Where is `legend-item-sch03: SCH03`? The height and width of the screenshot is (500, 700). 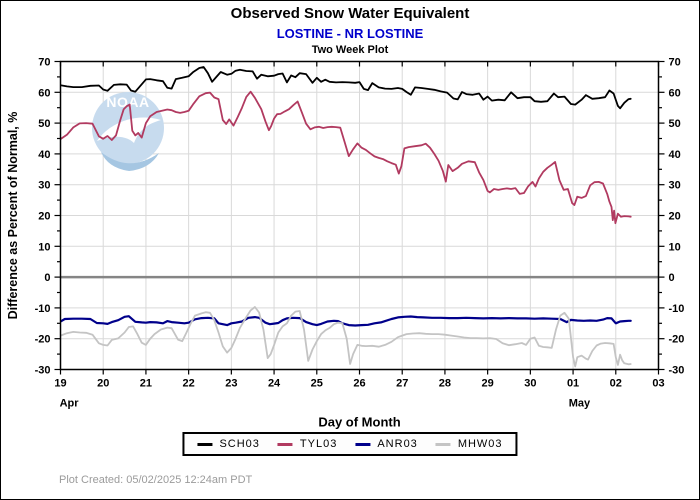
legend-item-sch03: SCH03 is located at coordinates (228, 444).